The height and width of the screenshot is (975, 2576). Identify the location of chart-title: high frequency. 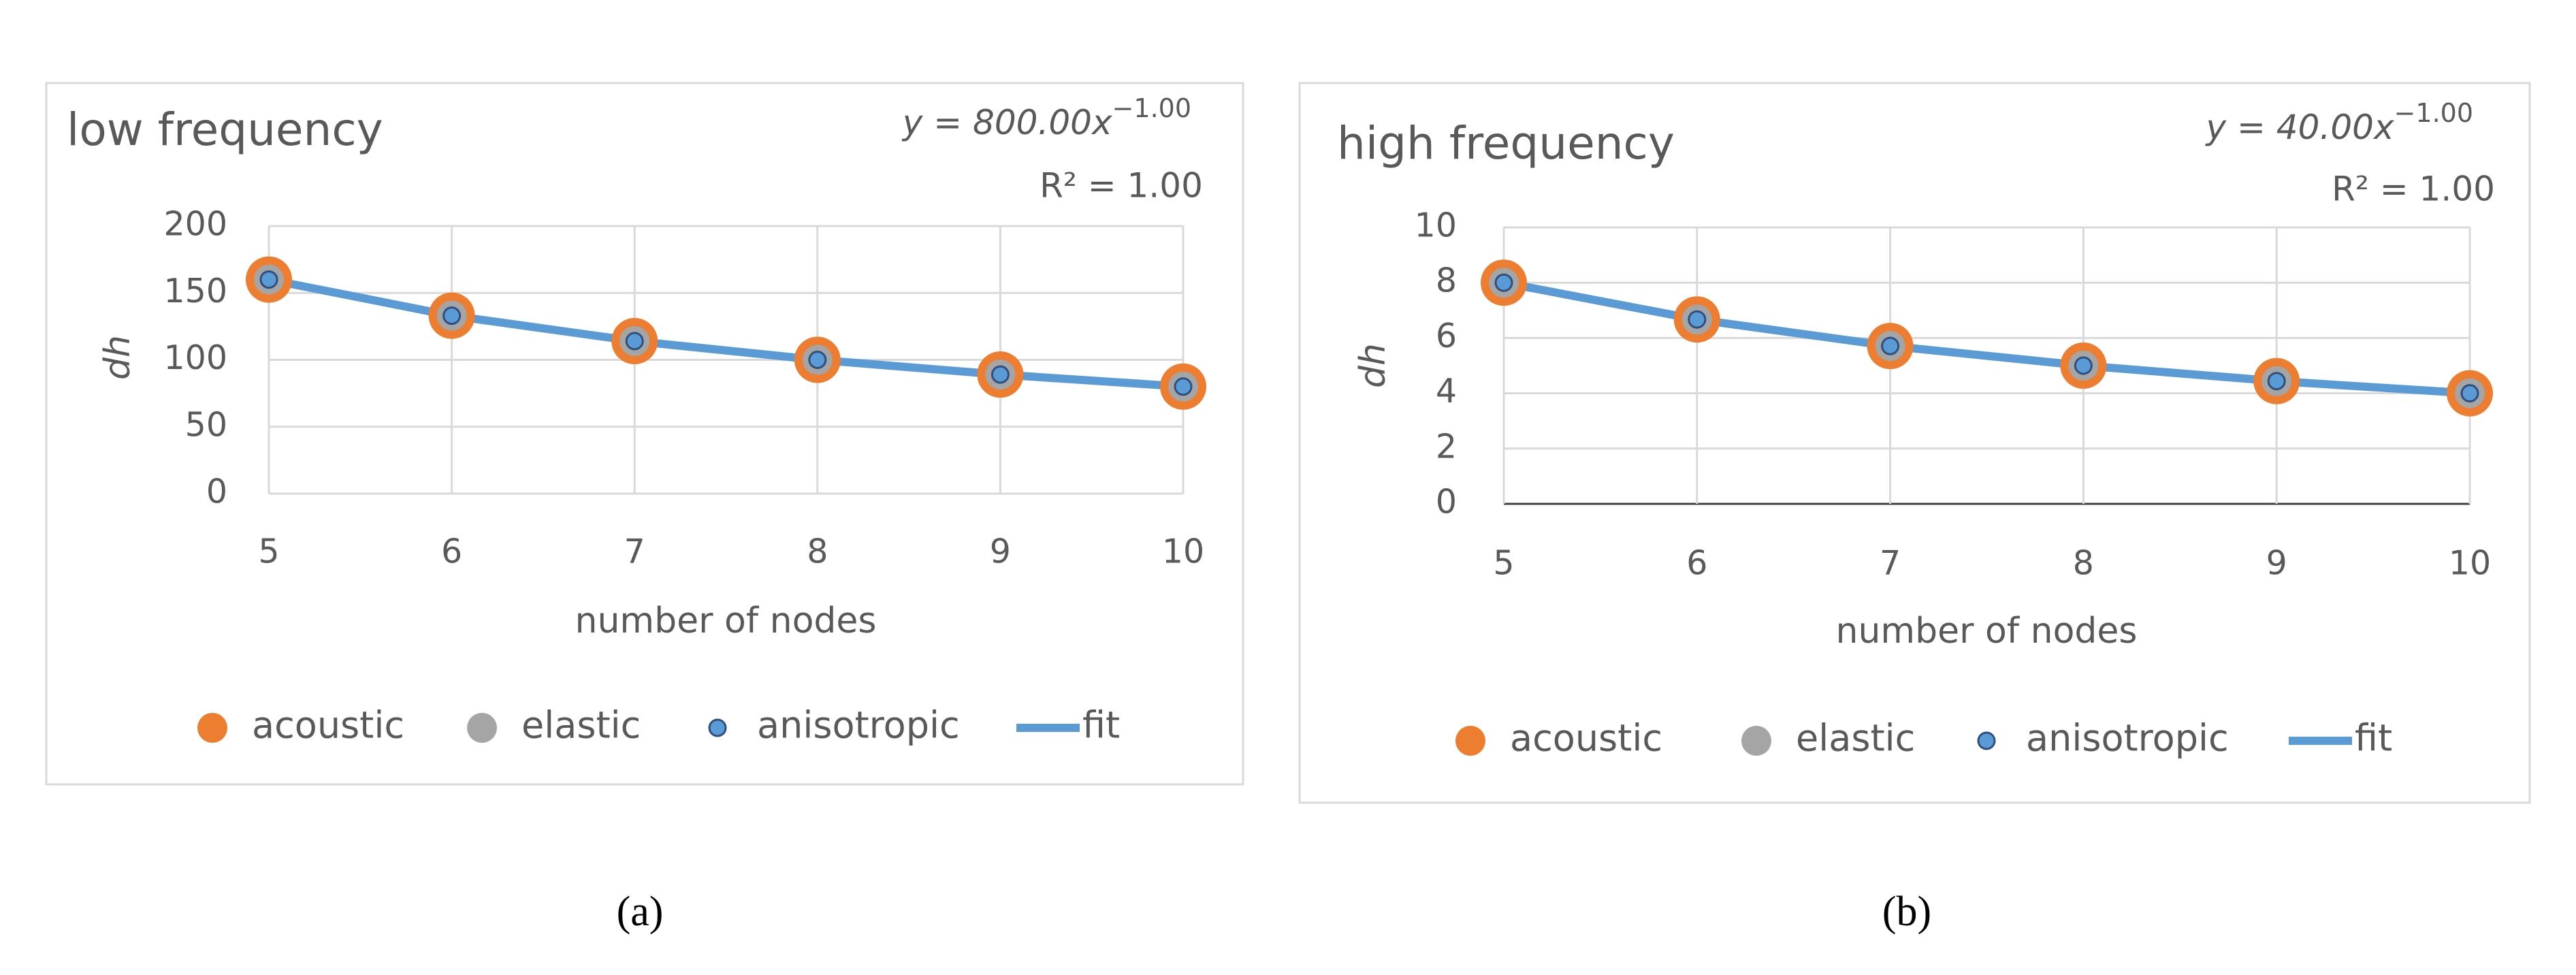
(1506, 143).